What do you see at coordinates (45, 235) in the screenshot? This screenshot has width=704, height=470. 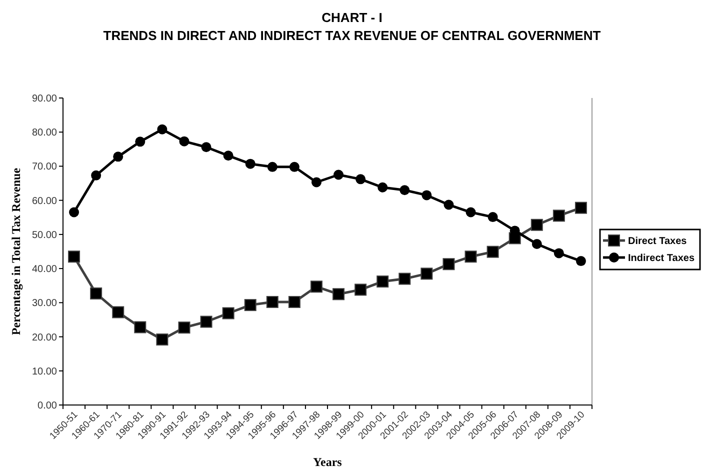 I see `y-tick-label: 50.00` at bounding box center [45, 235].